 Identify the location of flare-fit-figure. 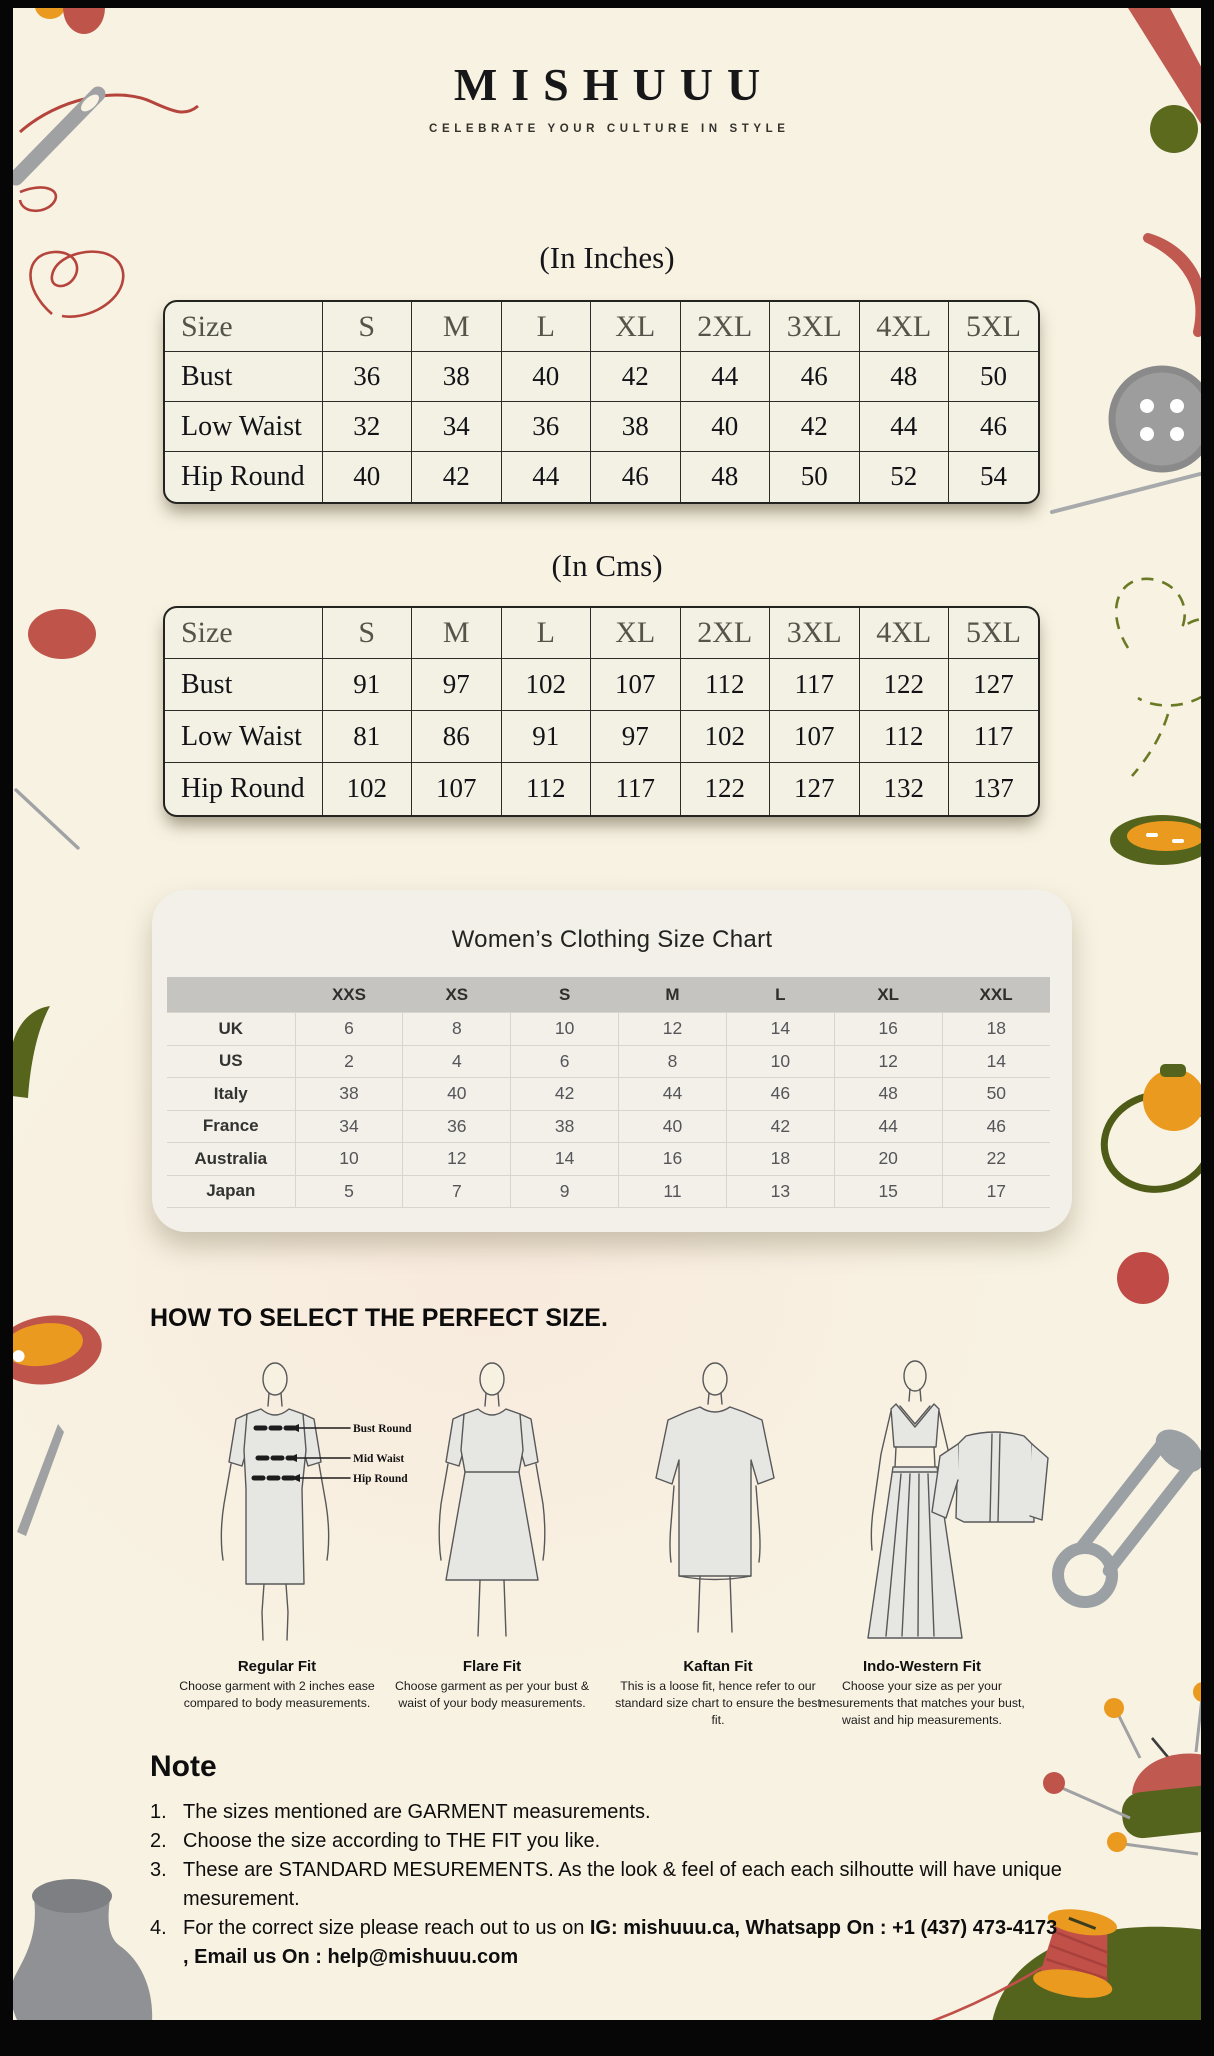
(492, 1499).